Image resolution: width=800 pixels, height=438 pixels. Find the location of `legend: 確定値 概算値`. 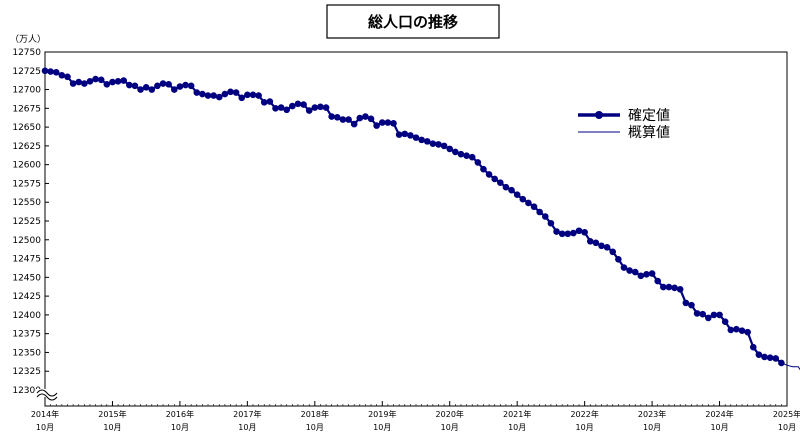

legend: 確定値 概算値 is located at coordinates (624, 124).